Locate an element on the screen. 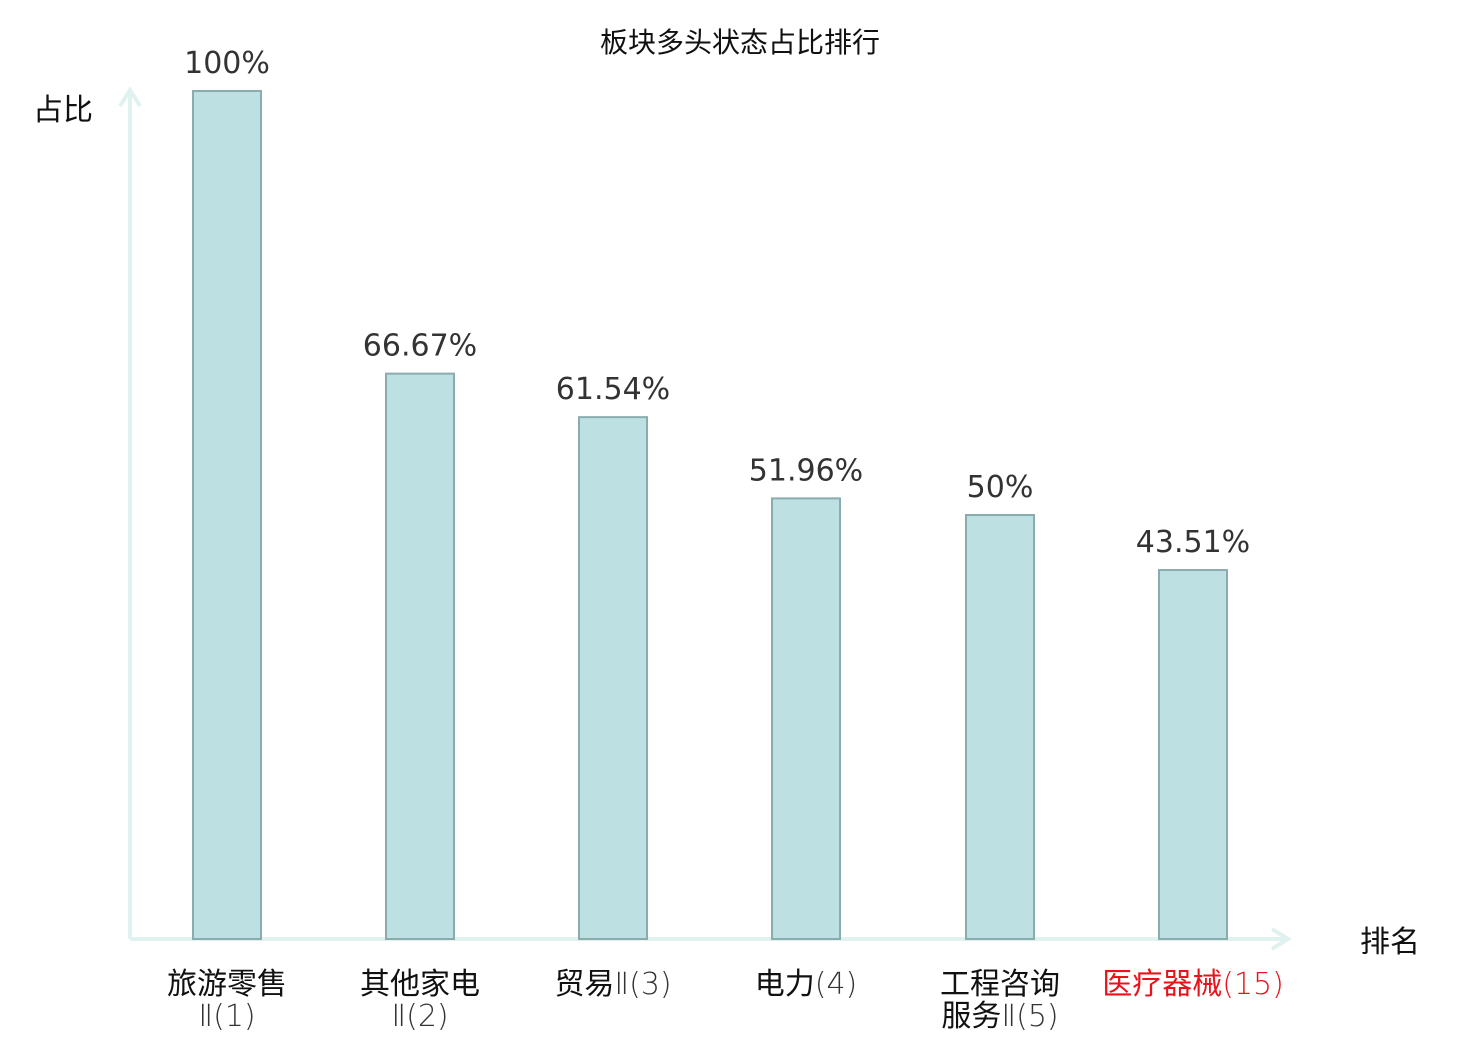 The width and height of the screenshot is (1480, 1040). category-label-4: 电力(4) is located at coordinates (806, 984).